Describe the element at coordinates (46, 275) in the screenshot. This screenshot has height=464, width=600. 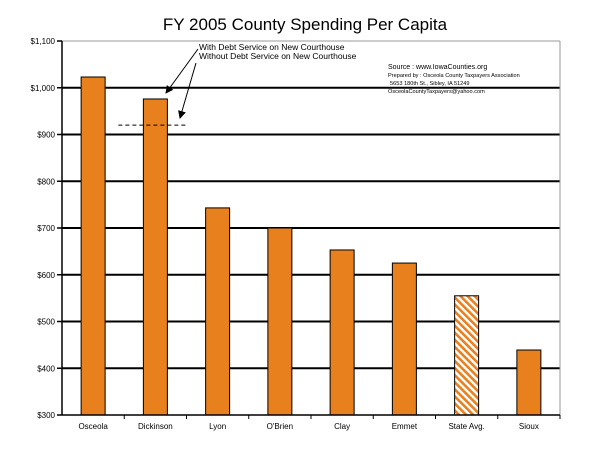
I see `y-tick-label: $600` at that location.